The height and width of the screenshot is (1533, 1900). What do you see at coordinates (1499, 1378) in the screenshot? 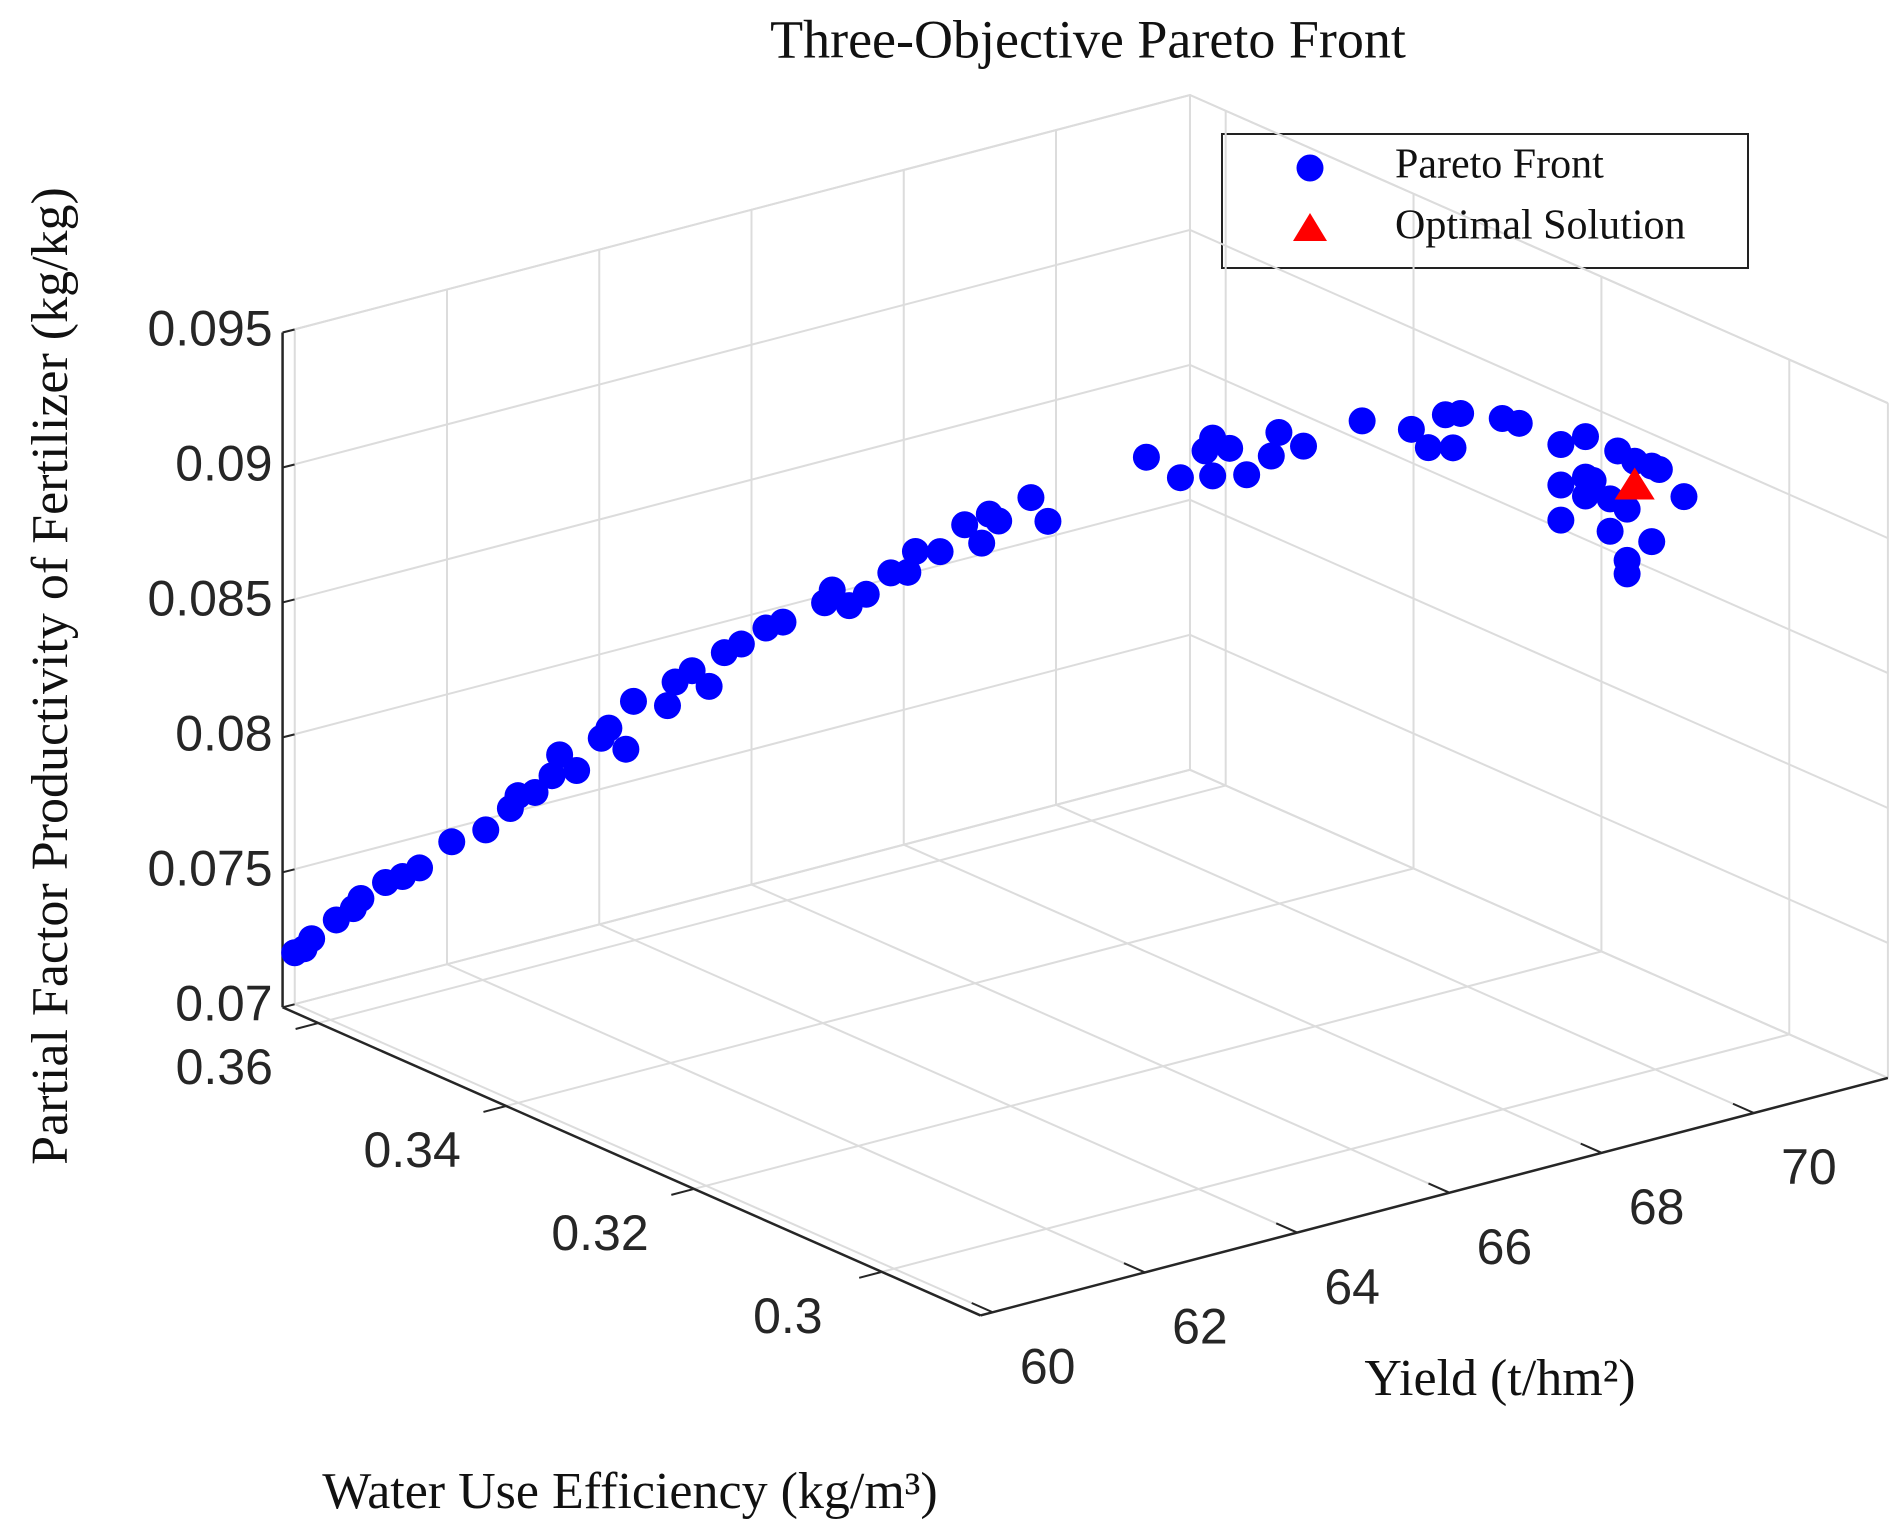
I see `y-axis-label: Yield (t/hm²)` at bounding box center [1499, 1378].